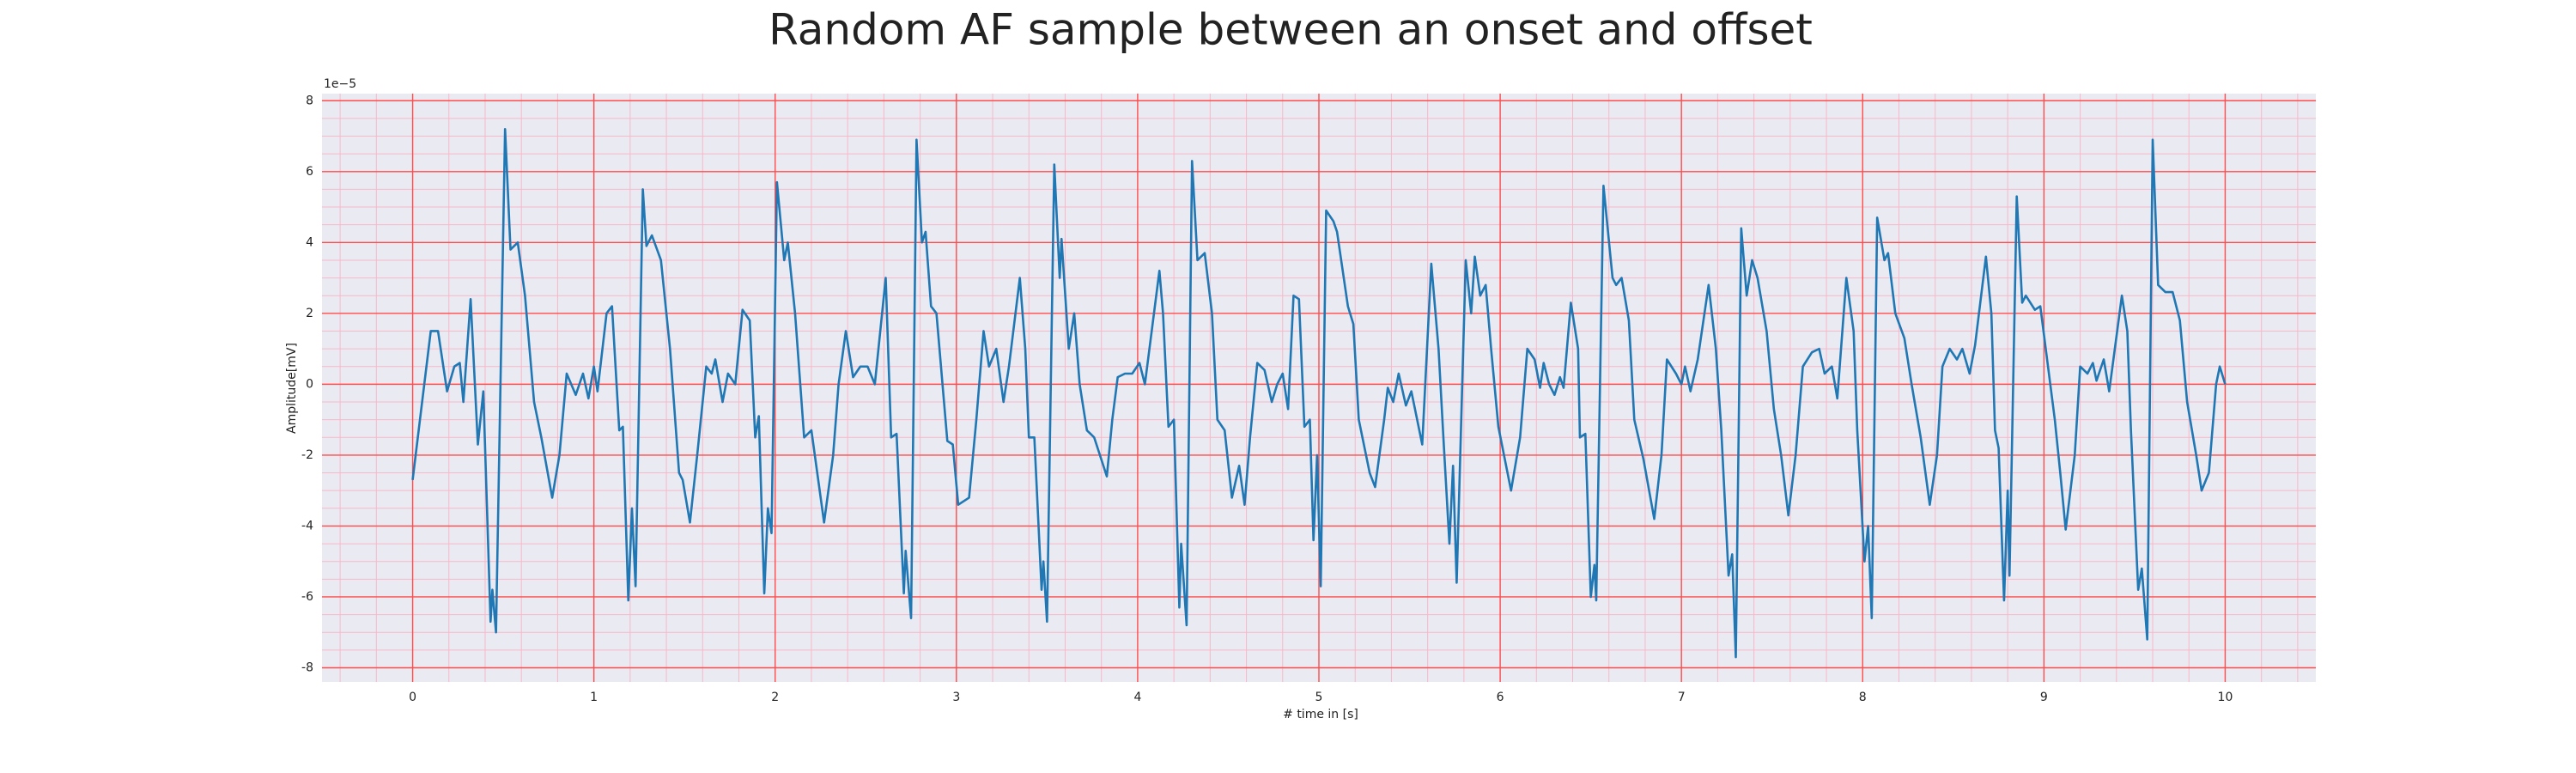 The width and height of the screenshot is (2576, 773). Describe the element at coordinates (307, 667) in the screenshot. I see `y-tick-label: -8` at that location.